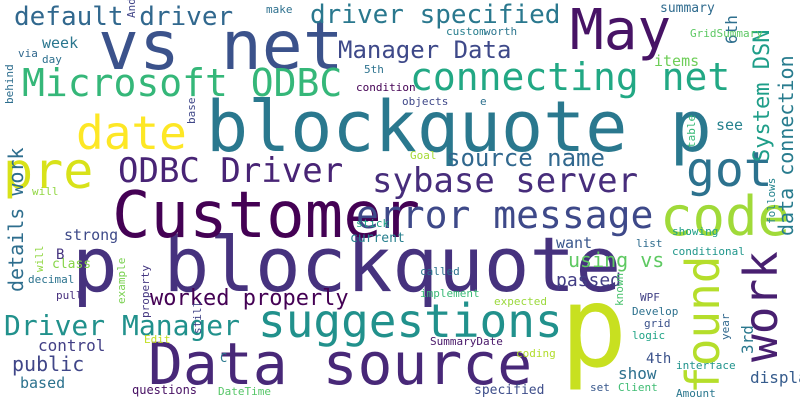 The width and height of the screenshot is (800, 400). What do you see at coordinates (695, 231) in the screenshot?
I see `word-showing: showing` at bounding box center [695, 231].